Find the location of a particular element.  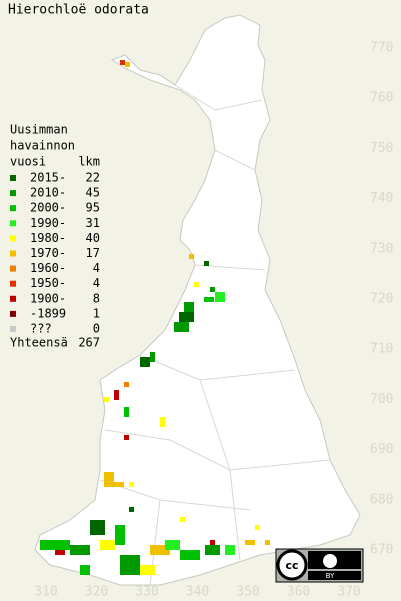

total-label: Yhteensä is located at coordinates (39, 343).